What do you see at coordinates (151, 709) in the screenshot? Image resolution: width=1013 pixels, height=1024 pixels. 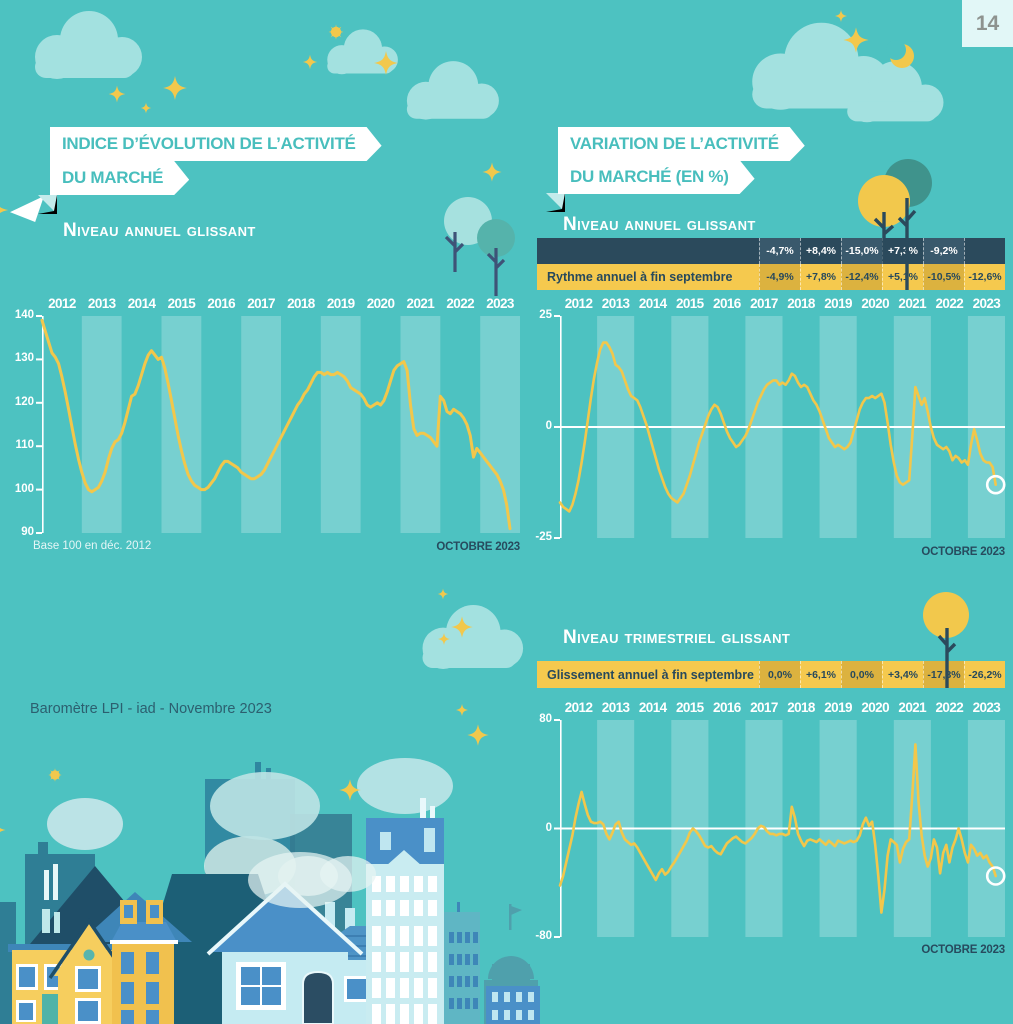 I see `report-footer-note: Baromètre LPI - iad - Novembre 2023` at bounding box center [151, 709].